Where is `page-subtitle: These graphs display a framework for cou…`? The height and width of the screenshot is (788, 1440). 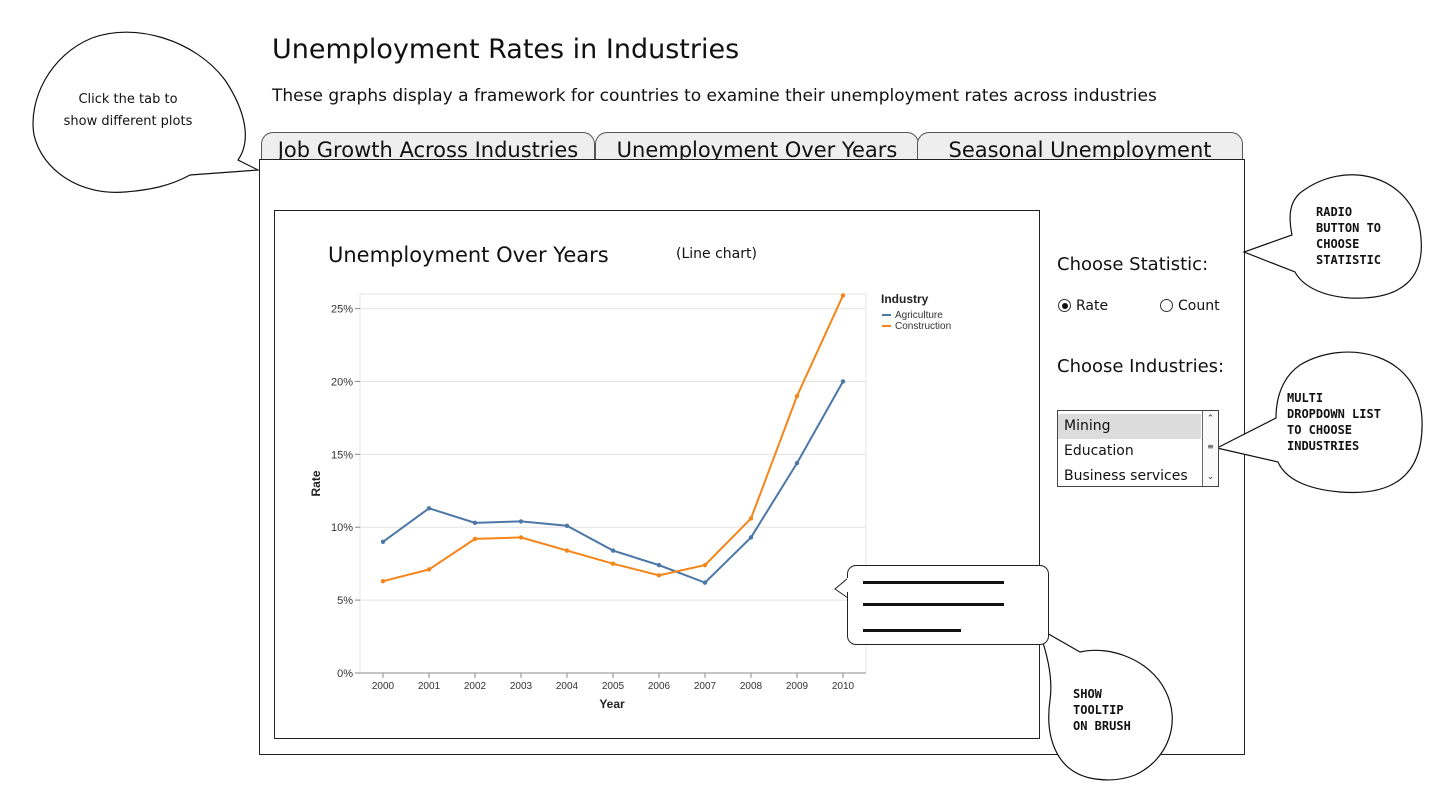
page-subtitle: These graphs display a framework for cou… is located at coordinates (714, 96).